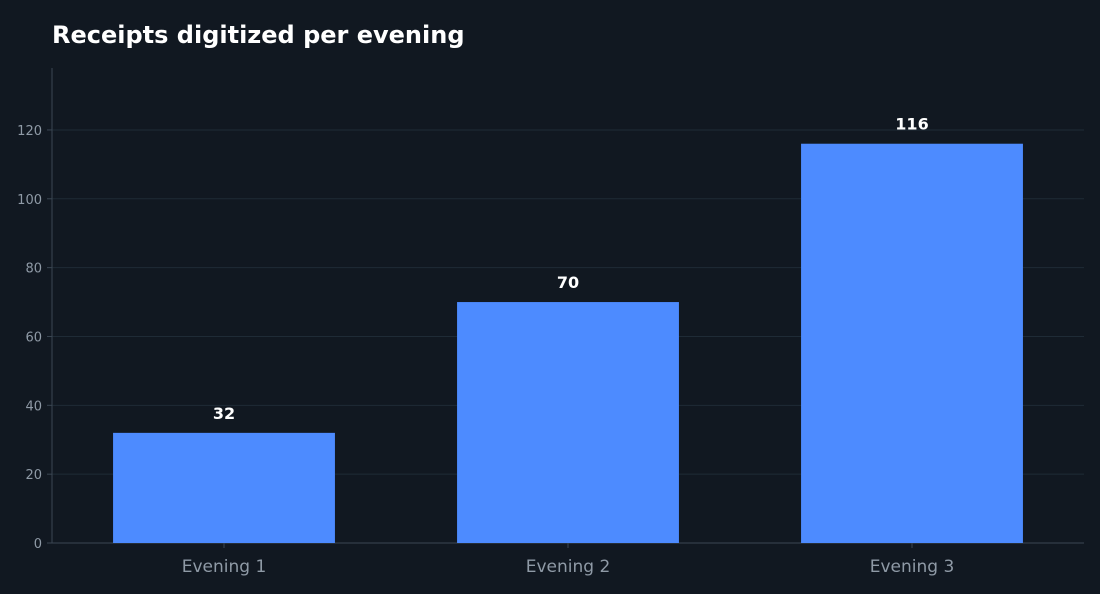  What do you see at coordinates (38, 544) in the screenshot?
I see `y-tick-label: 0` at bounding box center [38, 544].